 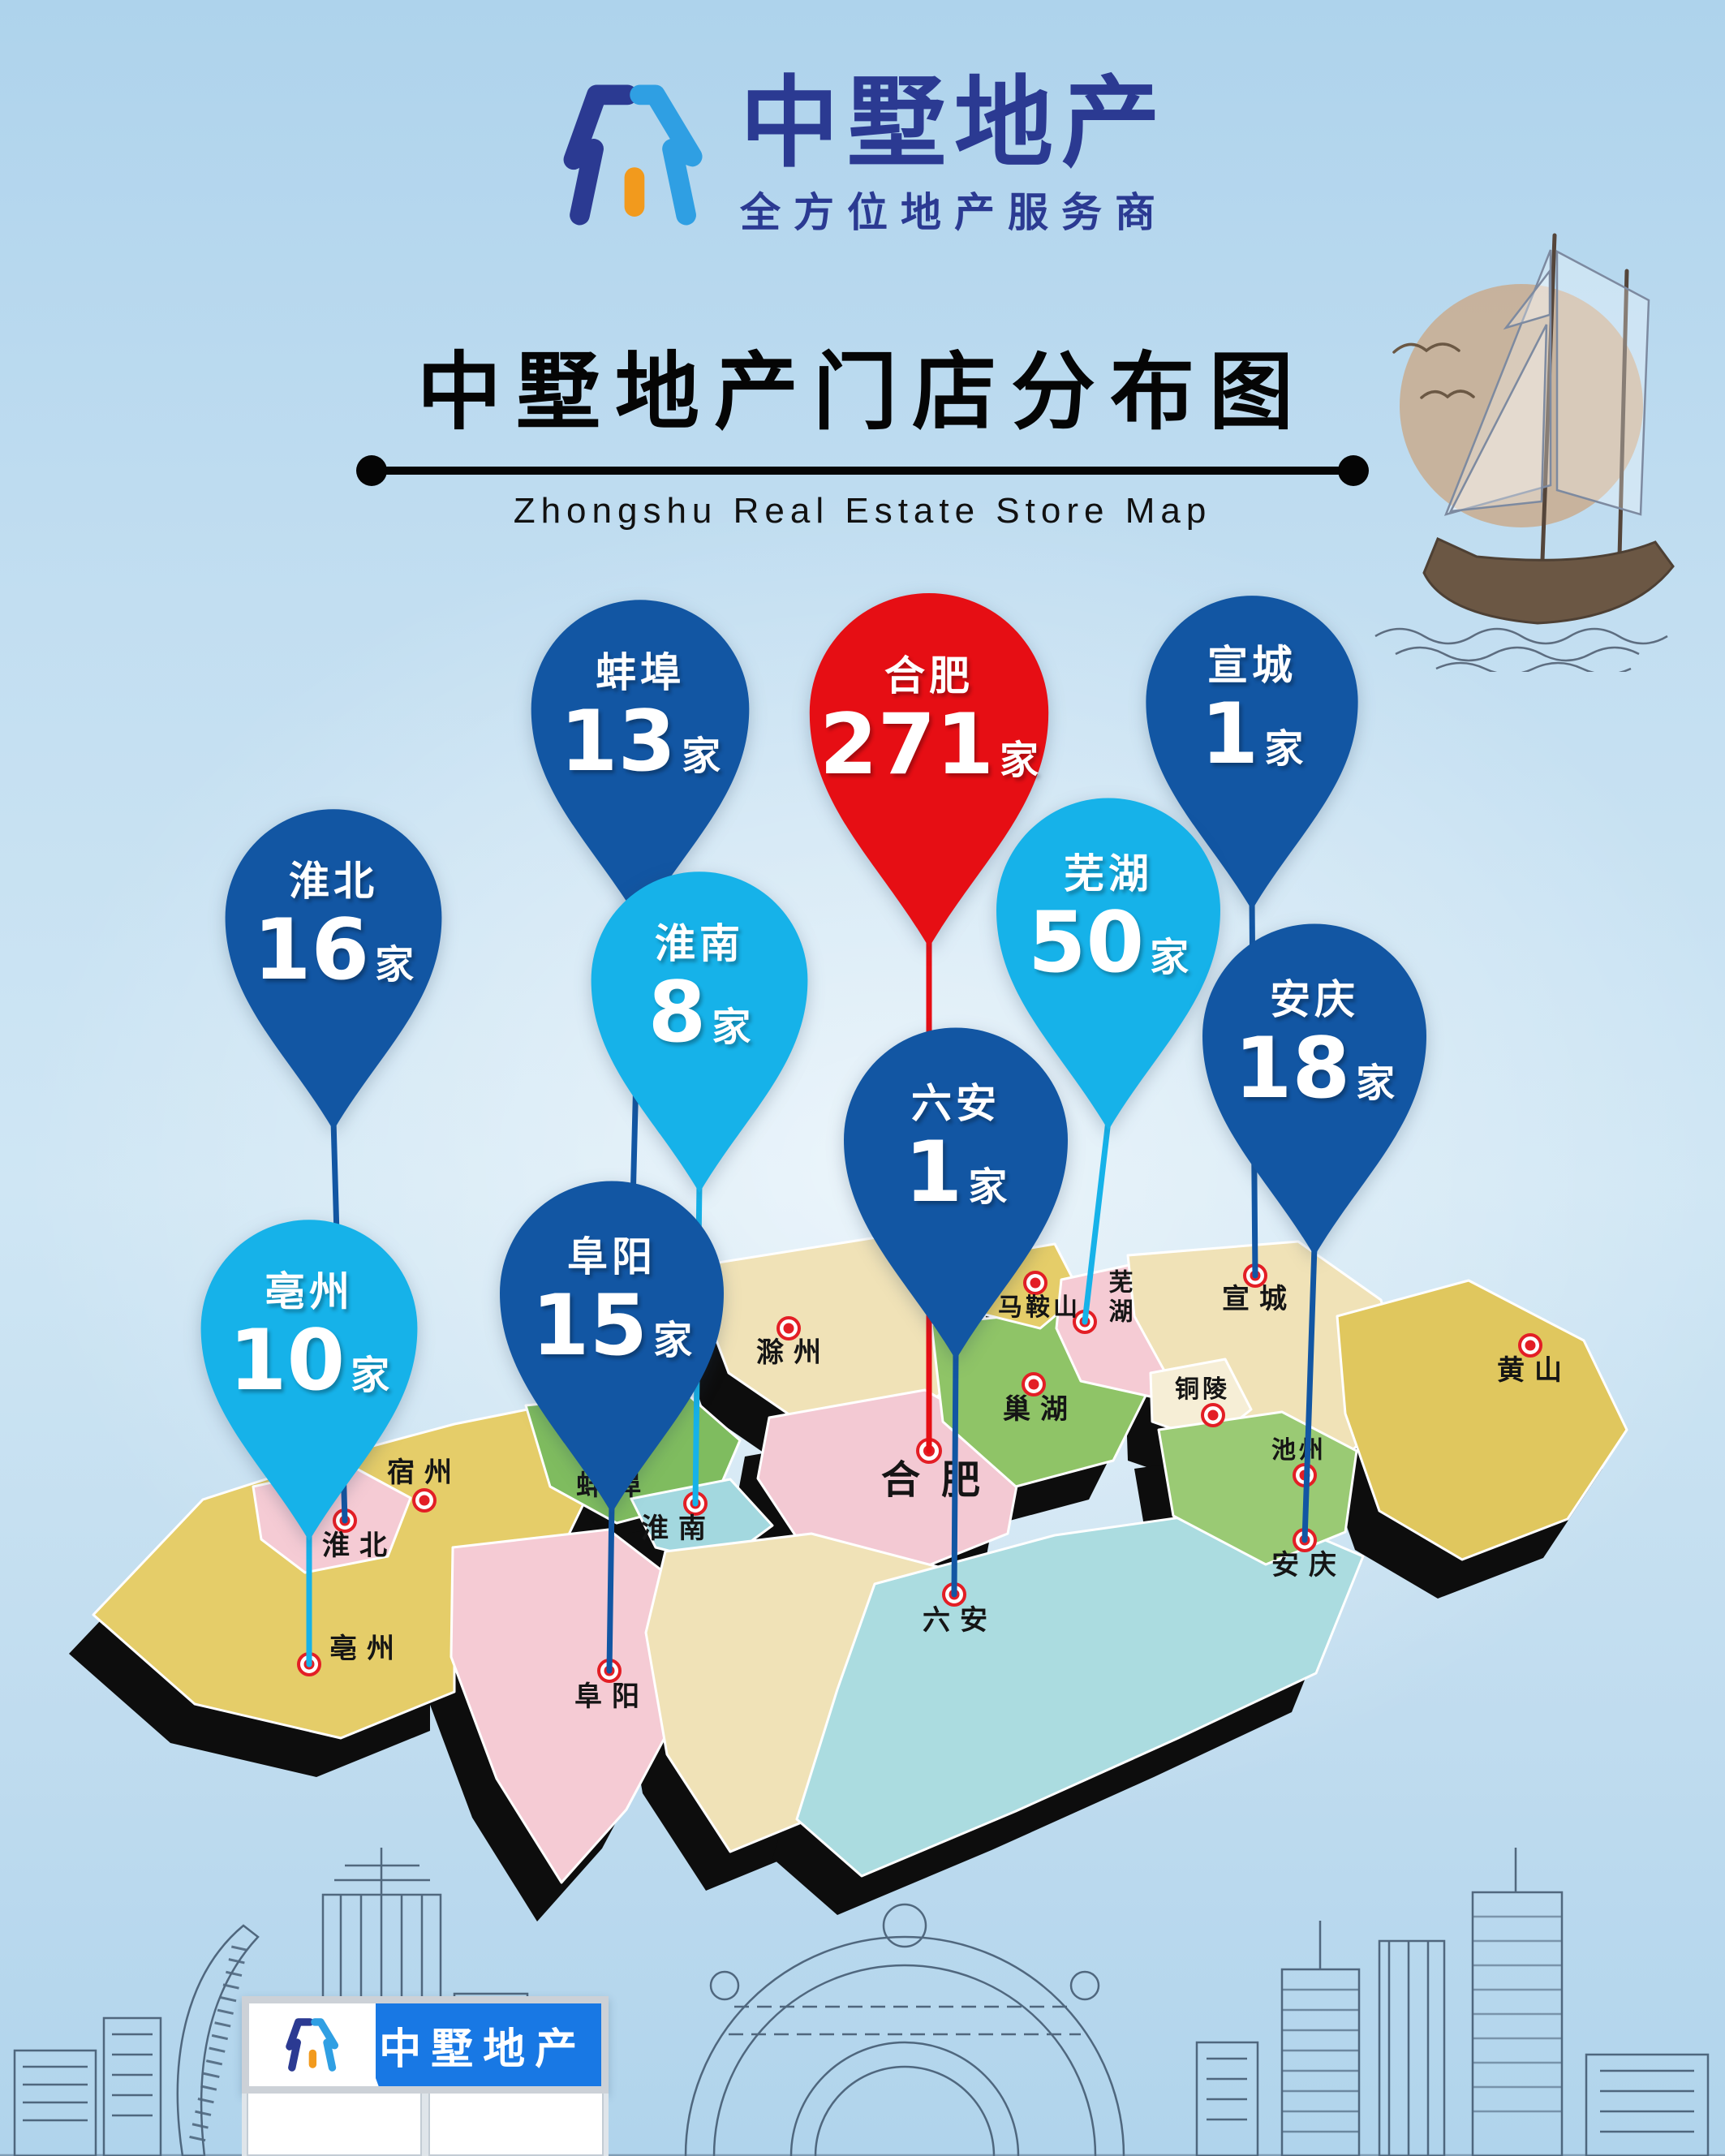 I want to click on storefront-logo-panel, so click(x=312, y=2044).